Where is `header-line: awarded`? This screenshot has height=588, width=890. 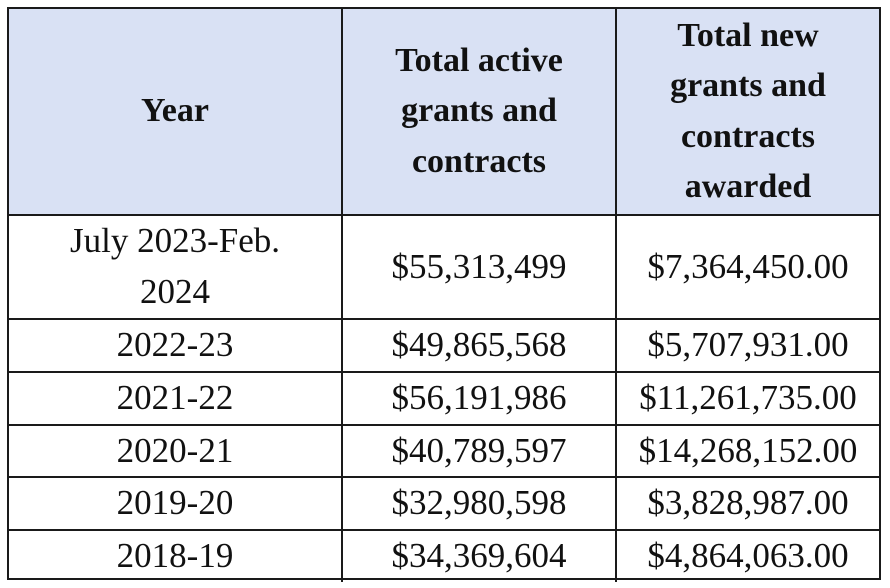
header-line: awarded is located at coordinates (748, 186).